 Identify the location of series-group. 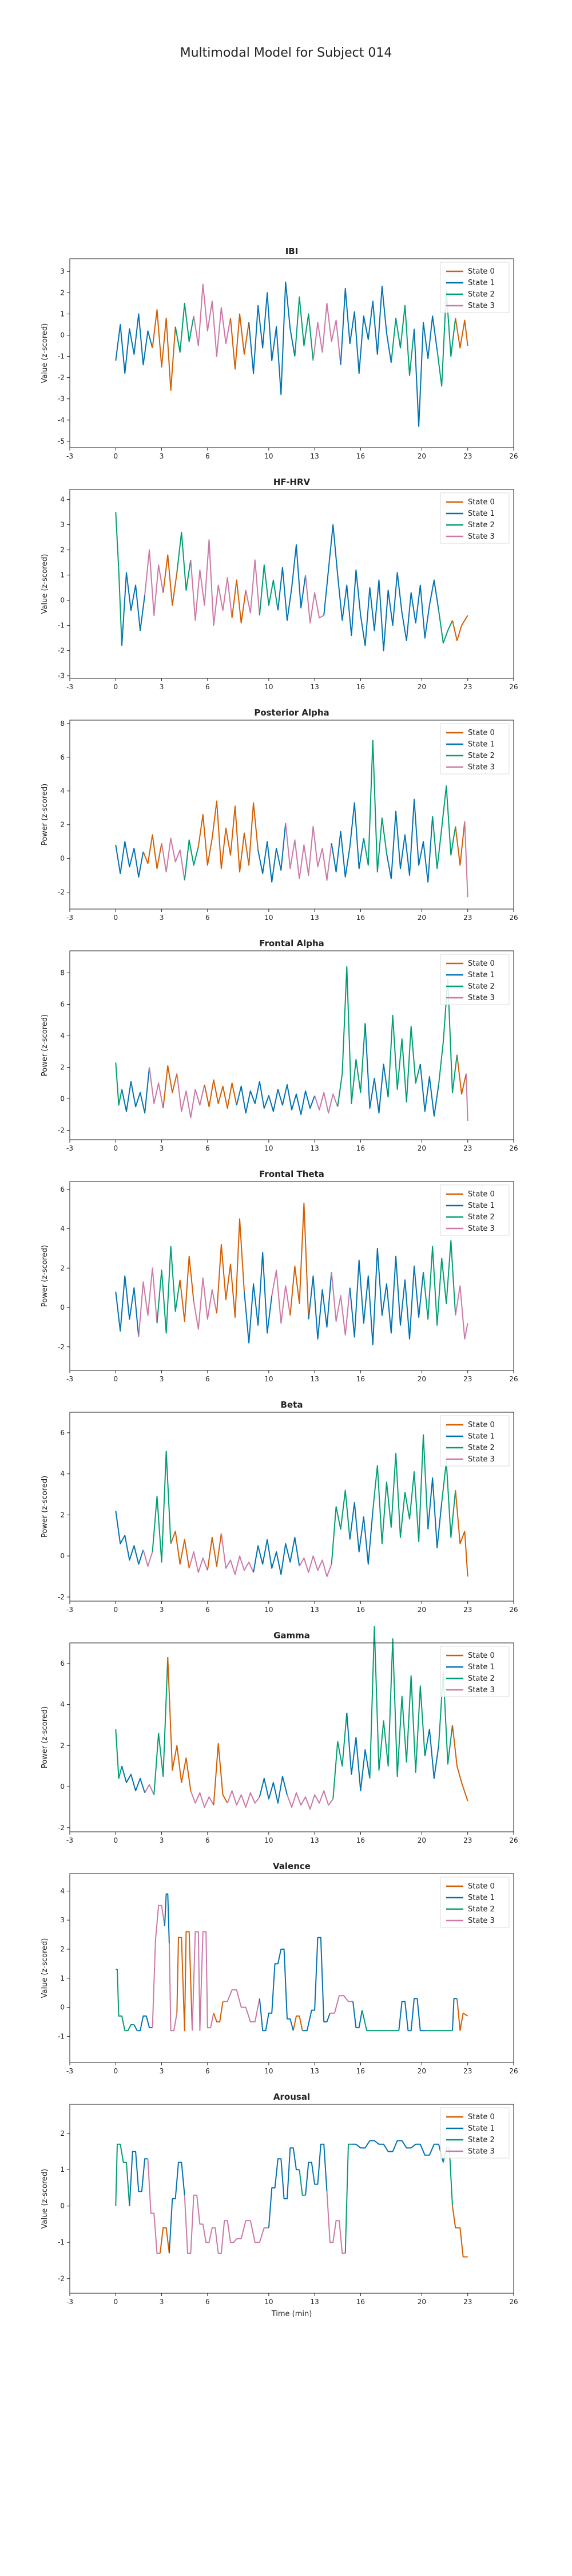
(291, 1505).